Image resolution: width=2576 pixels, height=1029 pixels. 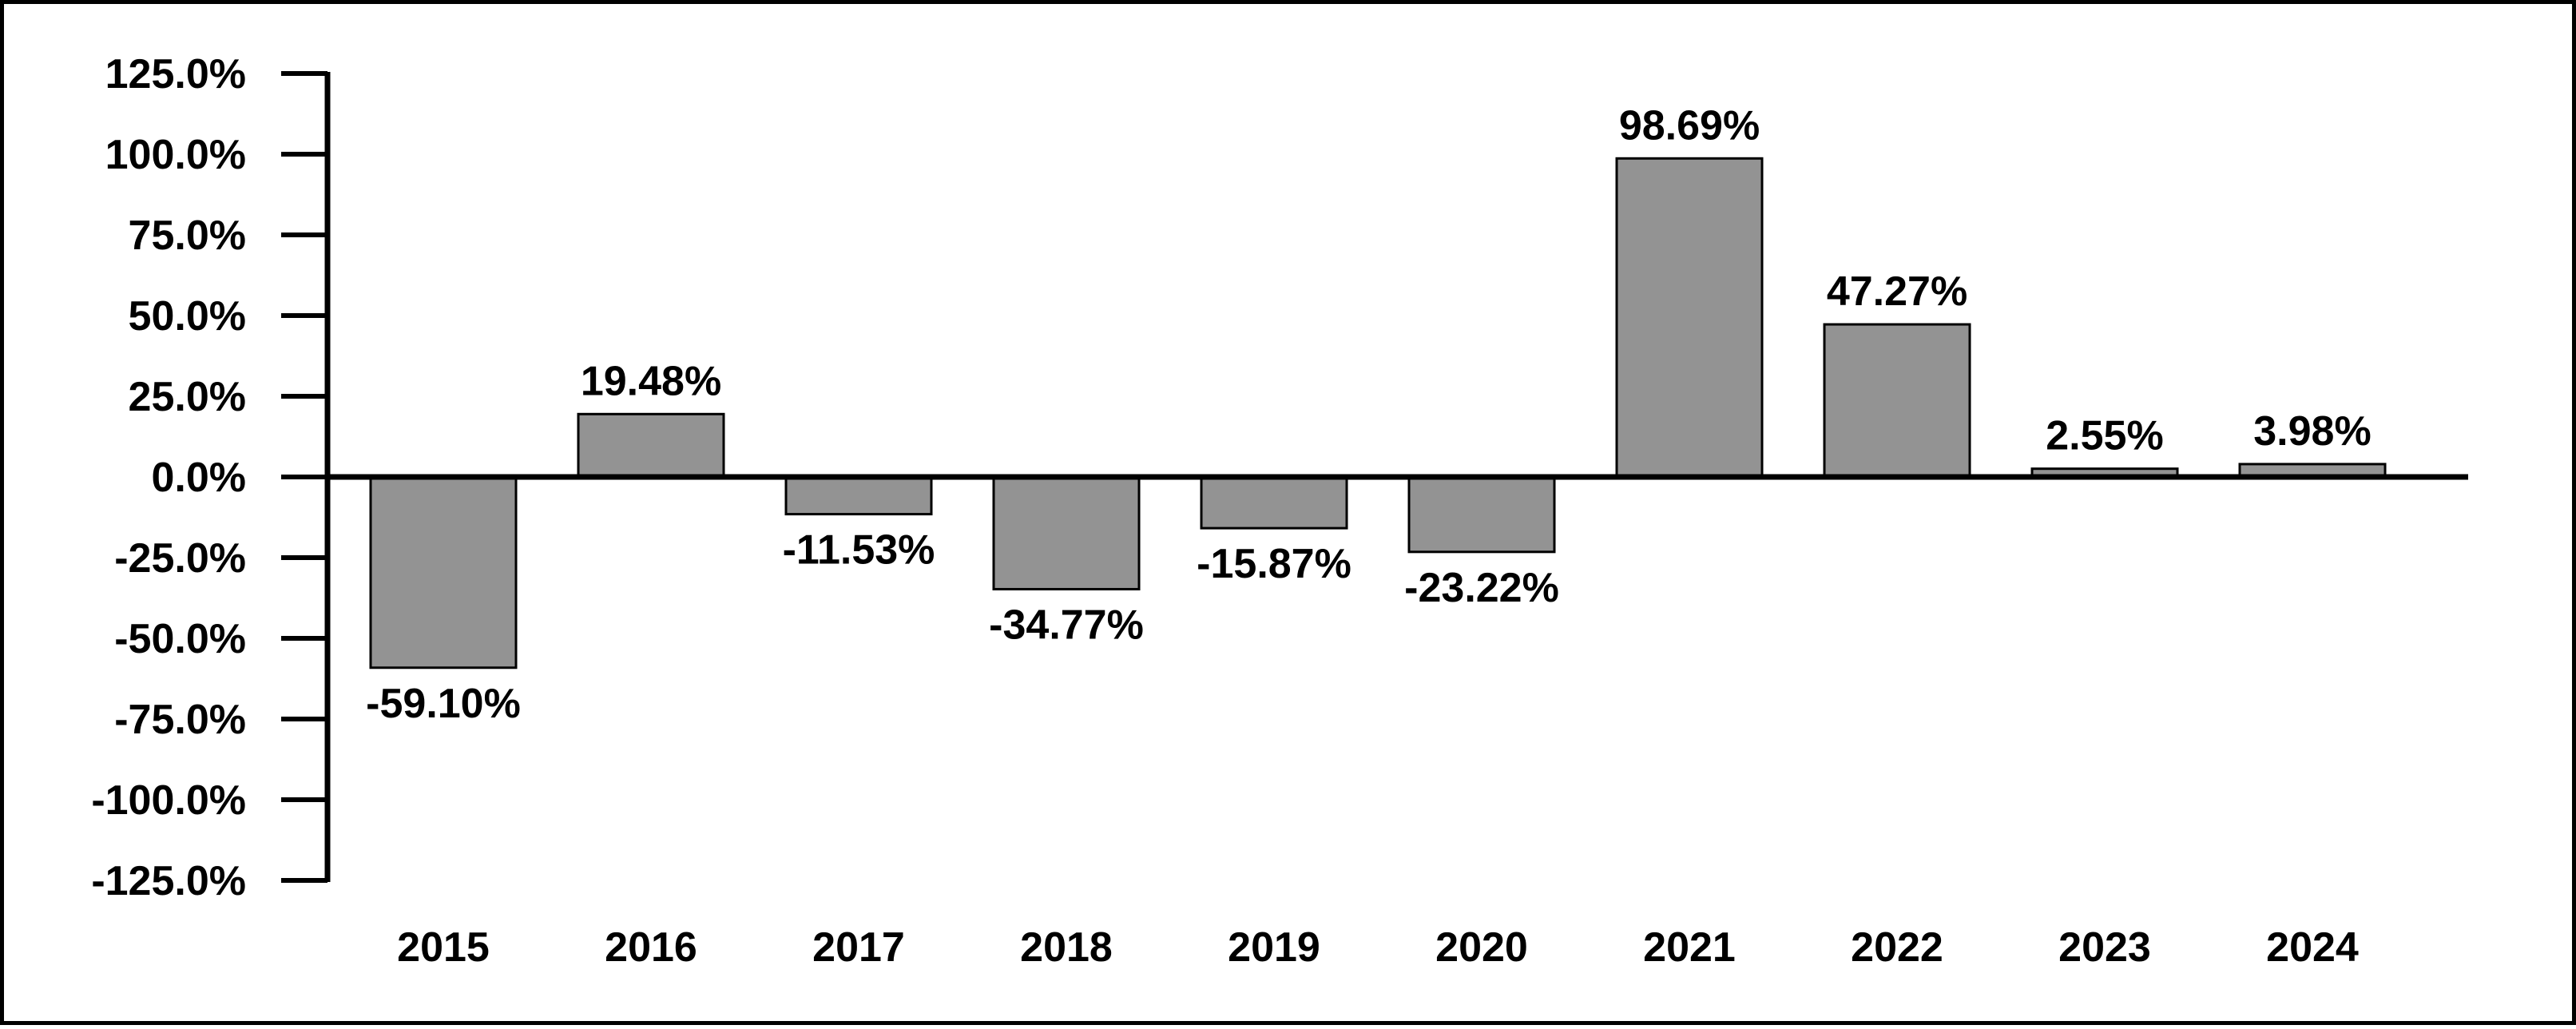 What do you see at coordinates (180, 639) in the screenshot?
I see `y-tick-label-7: -50.0%` at bounding box center [180, 639].